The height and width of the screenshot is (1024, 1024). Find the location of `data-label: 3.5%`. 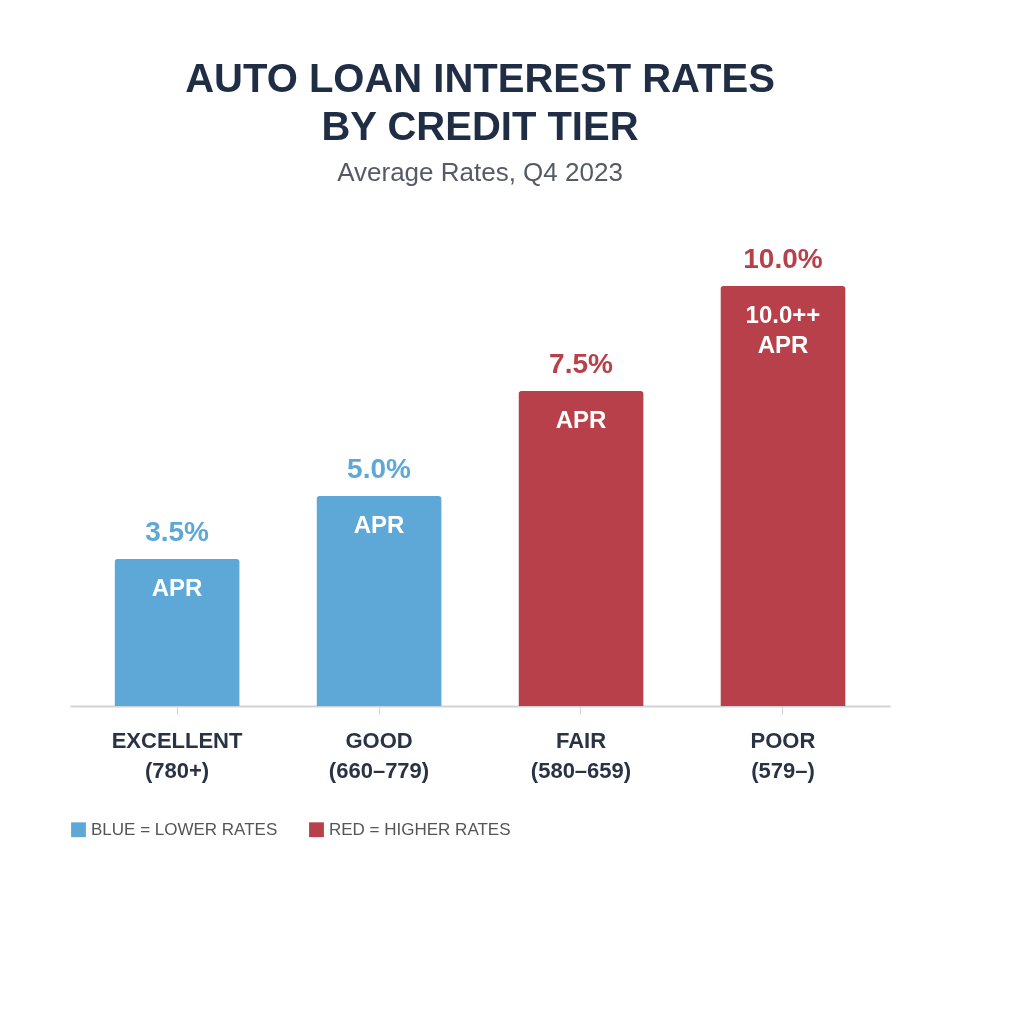

data-label: 3.5% is located at coordinates (177, 531).